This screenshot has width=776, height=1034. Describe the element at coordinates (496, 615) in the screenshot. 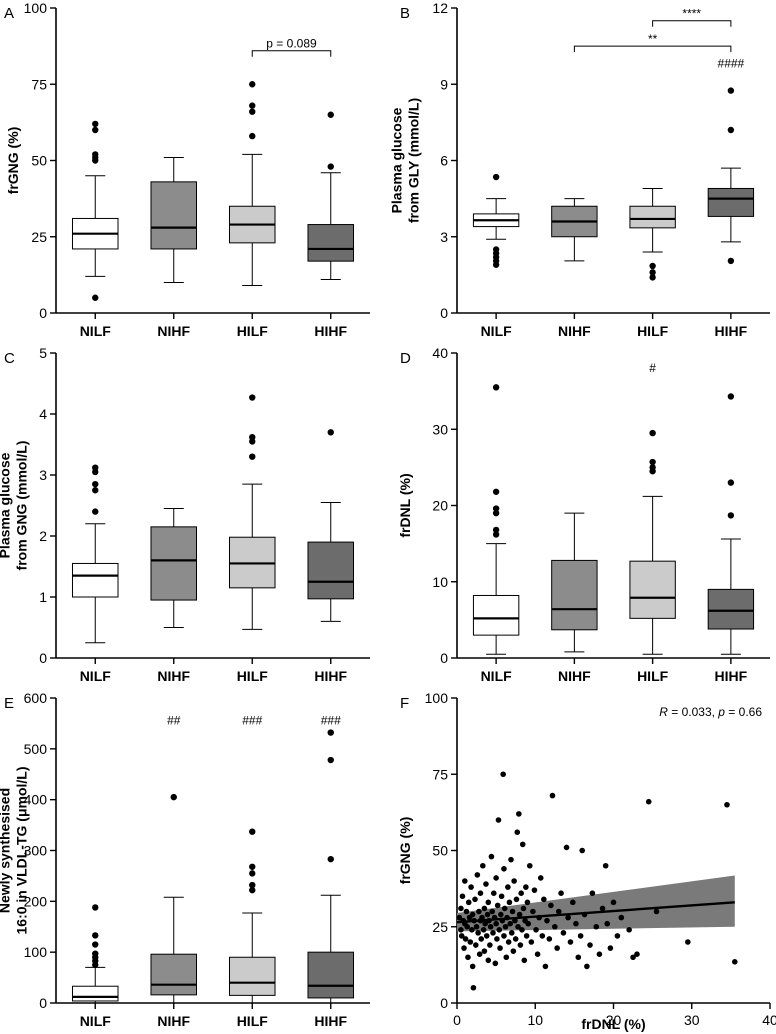

I see `box-nilf` at that location.